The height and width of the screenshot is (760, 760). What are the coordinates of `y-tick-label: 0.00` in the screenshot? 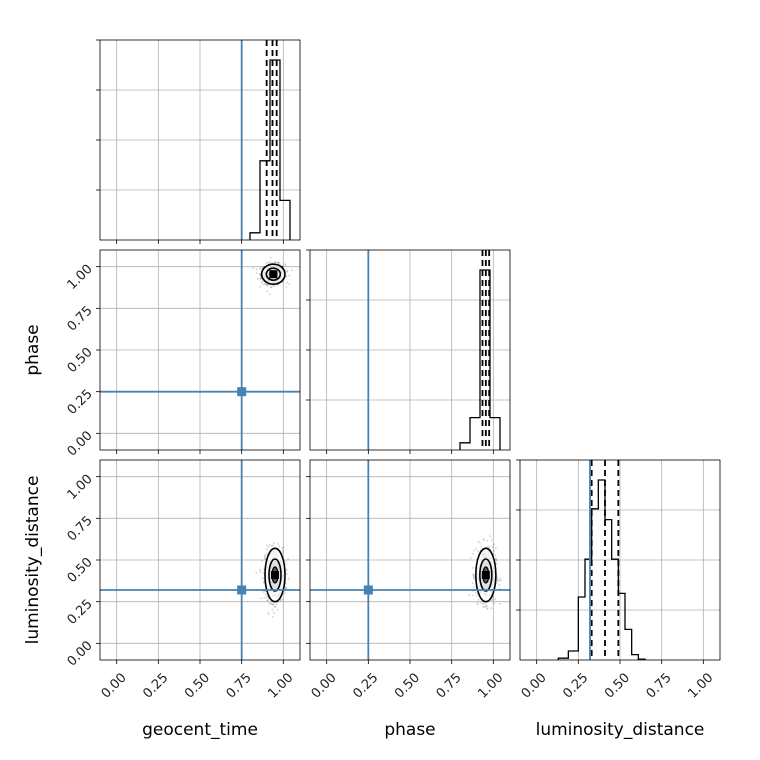 It's located at (80, 653).